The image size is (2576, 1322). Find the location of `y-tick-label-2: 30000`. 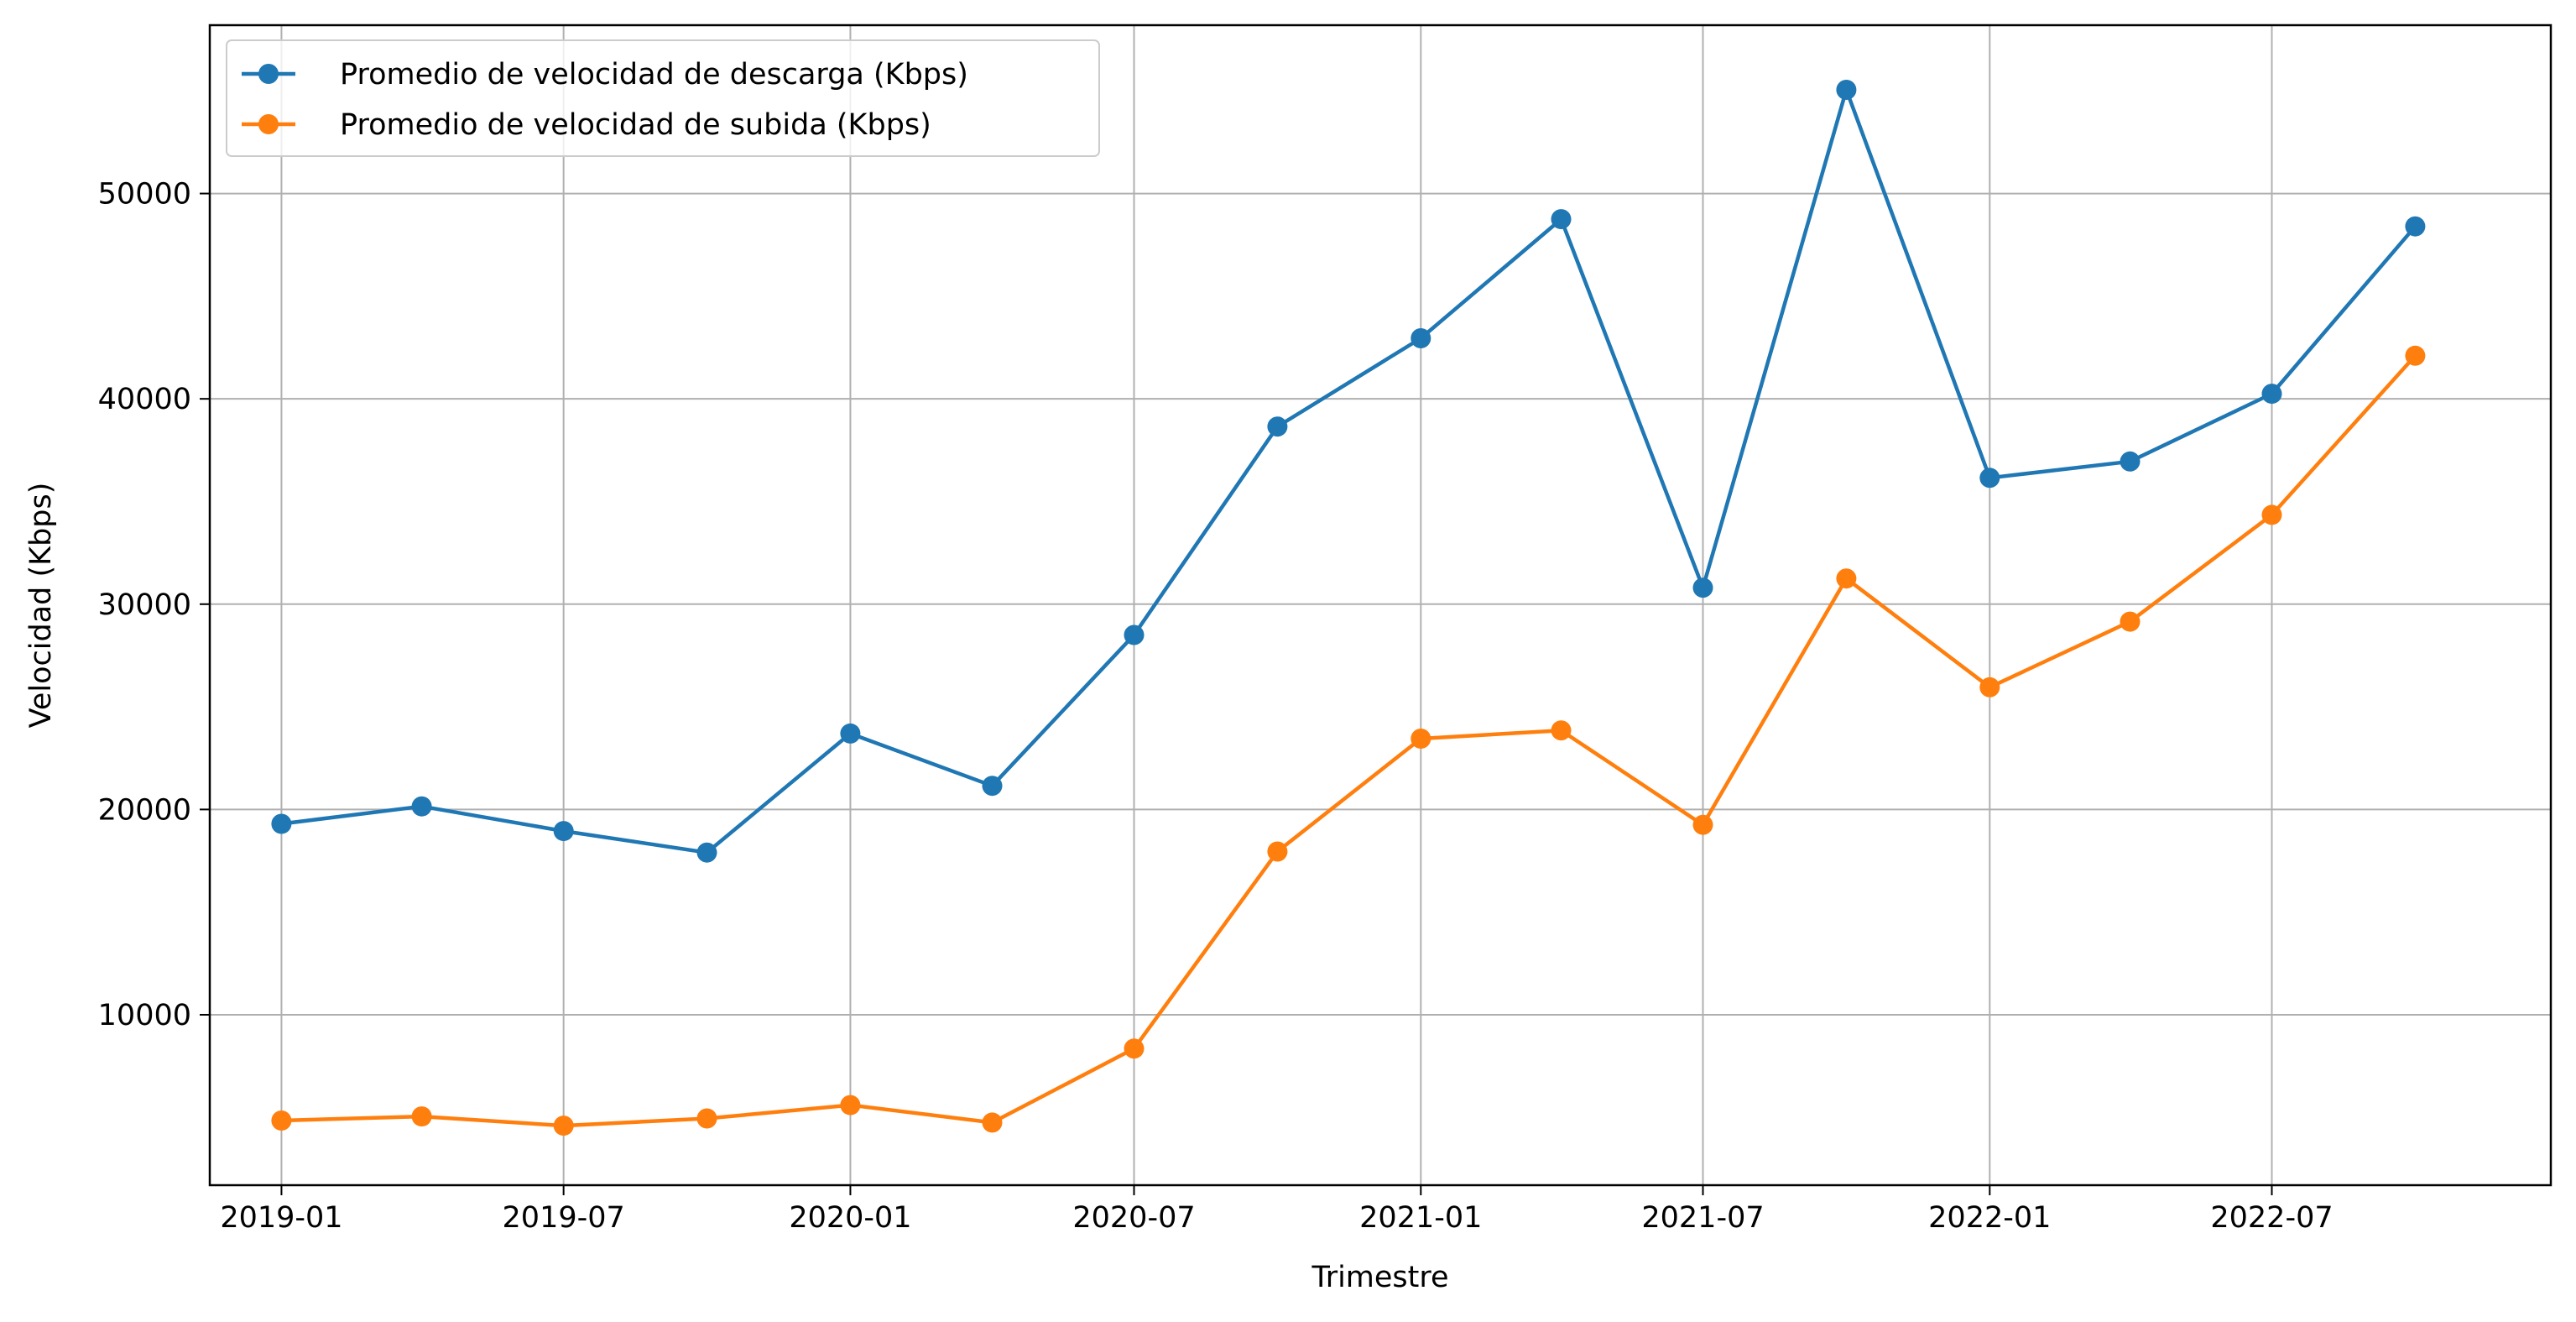

y-tick-label-2: 30000 is located at coordinates (144, 605).